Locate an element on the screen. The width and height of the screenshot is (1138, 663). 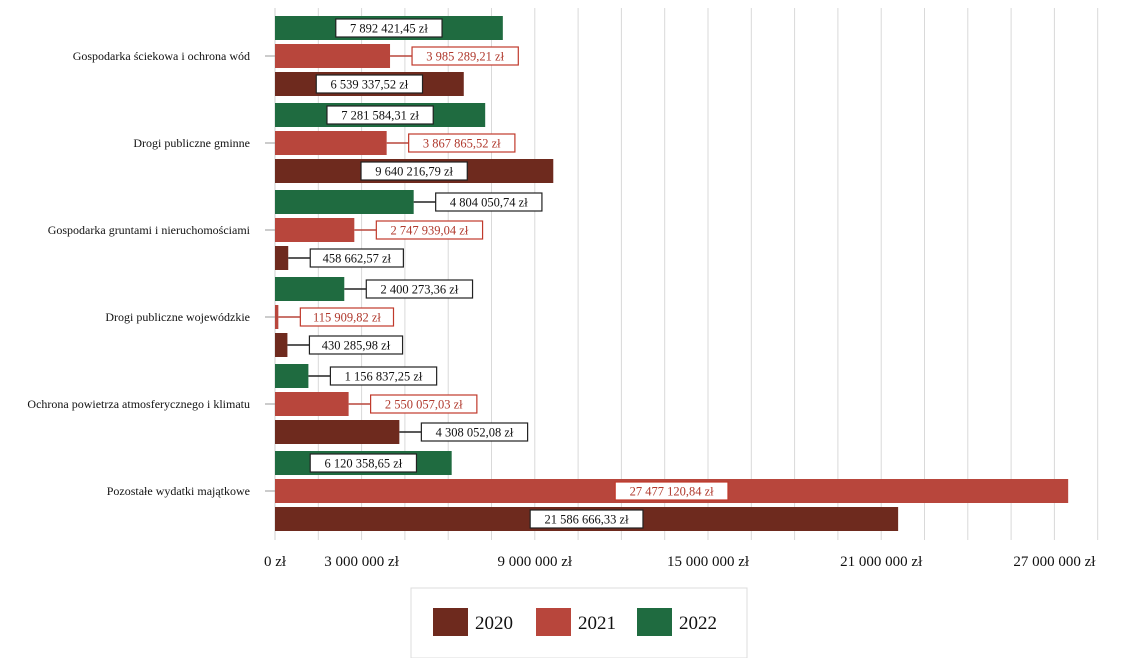
data-label: 3 867 865,52 zł is located at coordinates (462, 144).